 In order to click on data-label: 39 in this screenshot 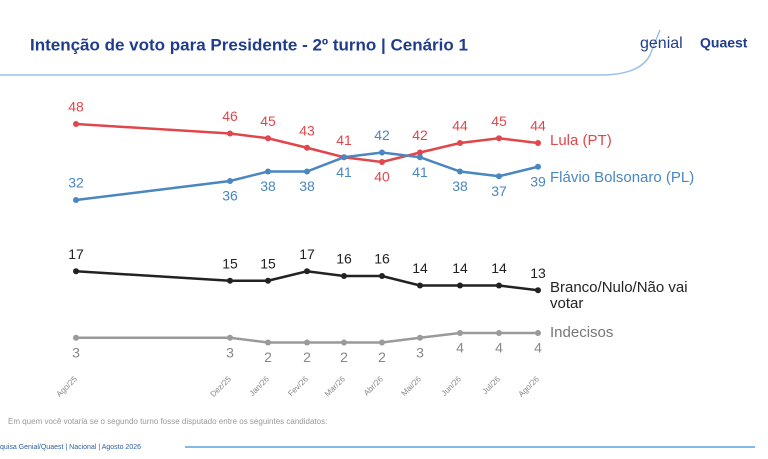, I will do `click(538, 181)`.